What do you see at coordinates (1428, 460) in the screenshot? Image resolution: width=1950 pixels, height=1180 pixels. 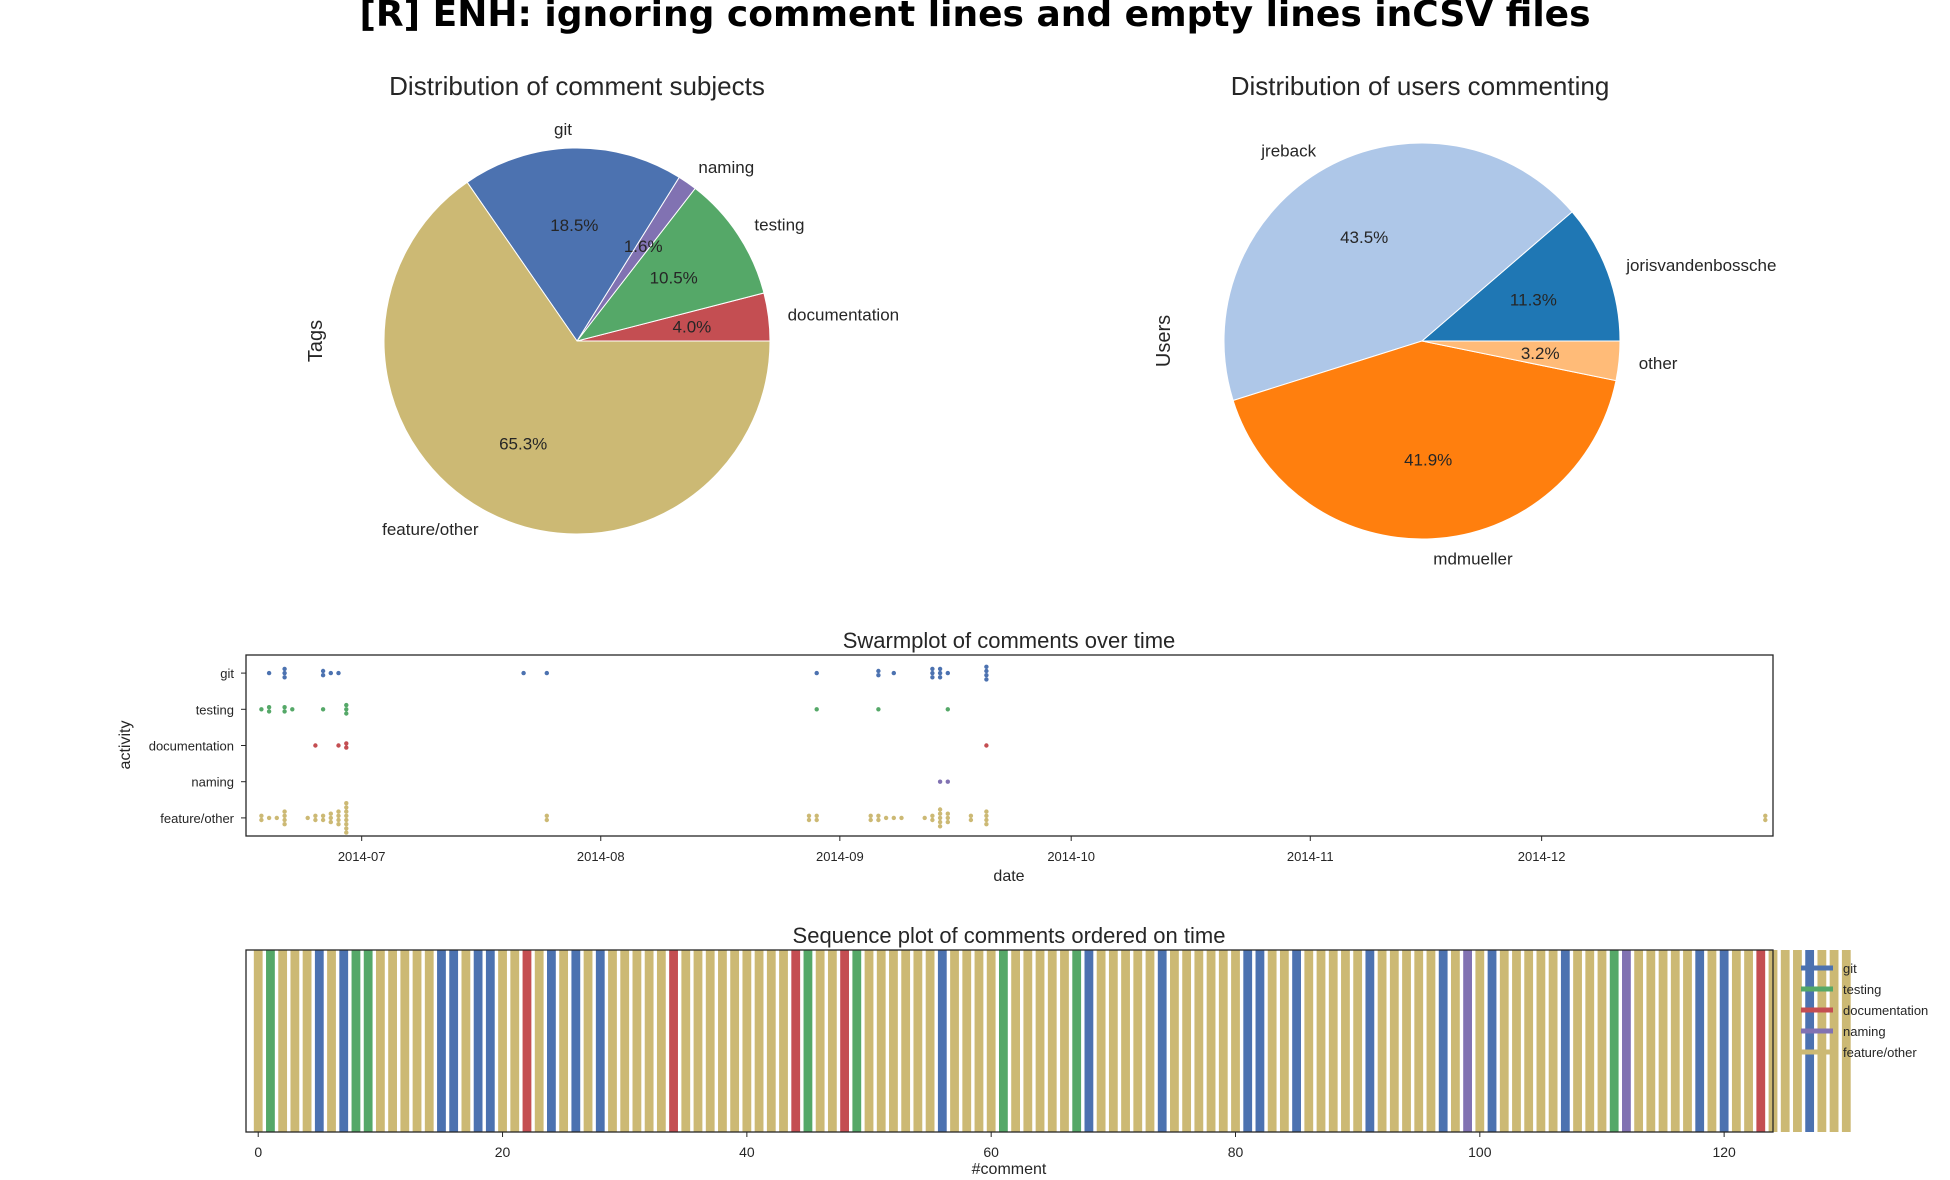 I see `pie2-pct-mdmueller: 41.9%` at bounding box center [1428, 460].